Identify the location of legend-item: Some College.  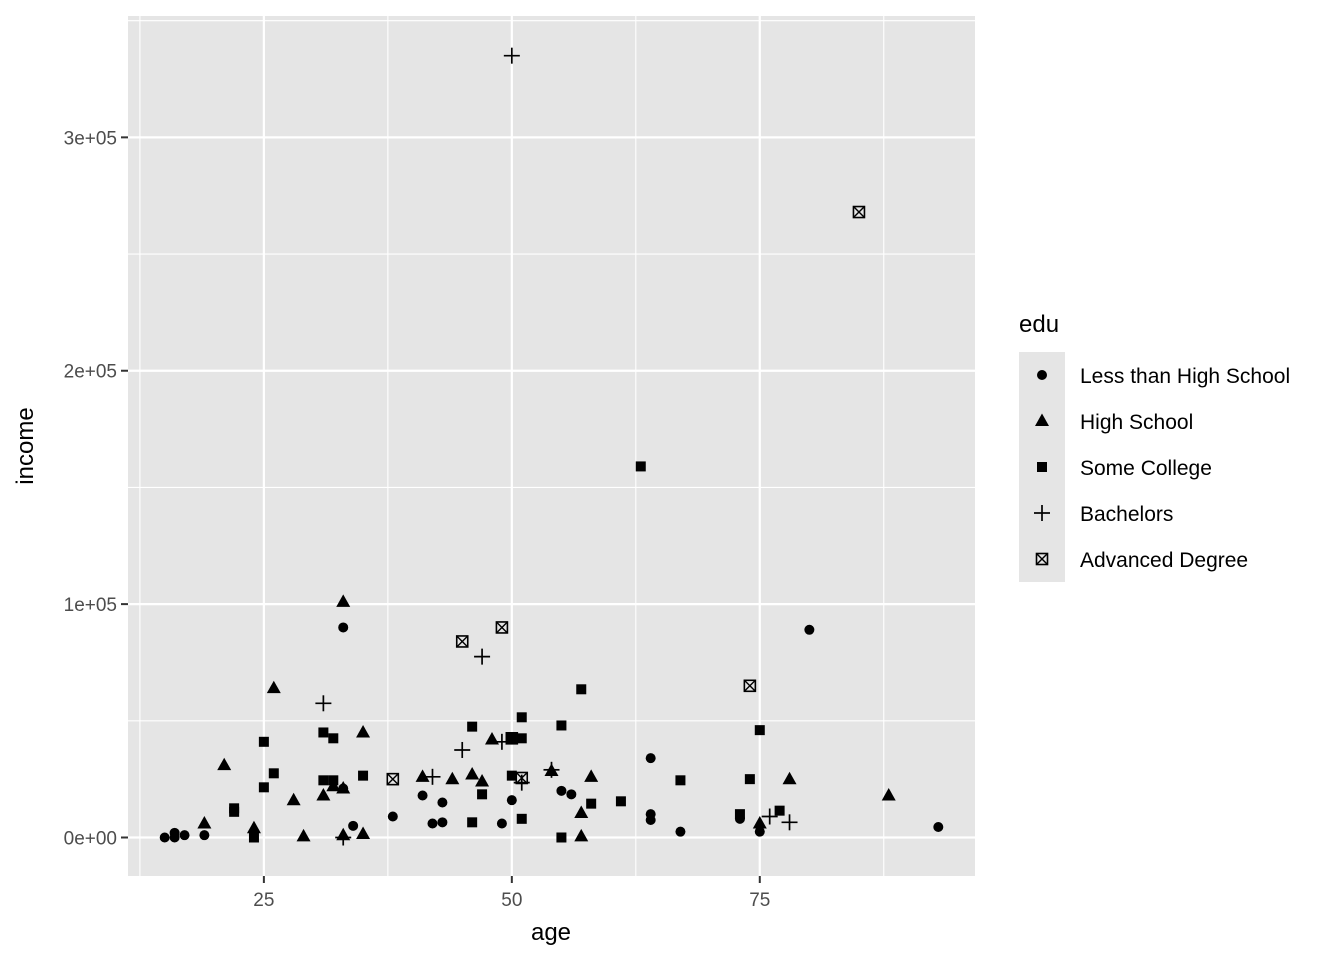
(1124, 468).